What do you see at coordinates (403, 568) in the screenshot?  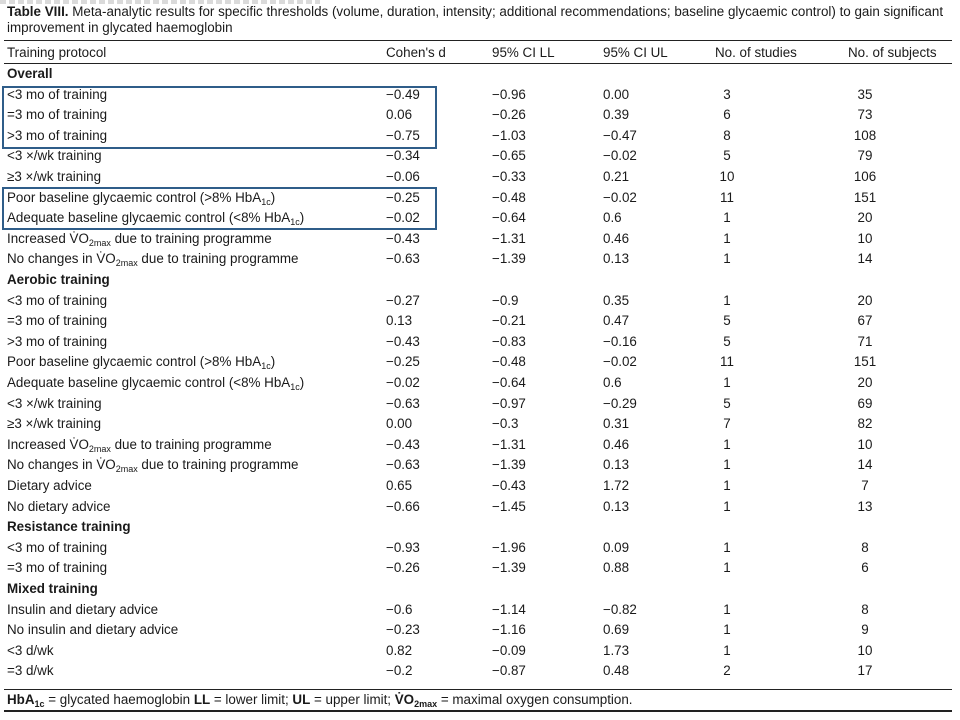 I see `cell-cohens-d: −0.26` at bounding box center [403, 568].